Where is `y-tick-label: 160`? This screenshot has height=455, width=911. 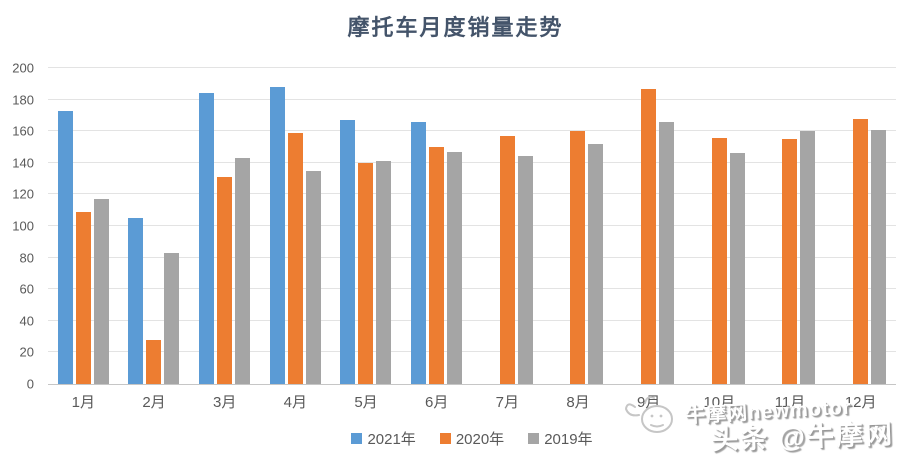
y-tick-label: 160 is located at coordinates (23, 131).